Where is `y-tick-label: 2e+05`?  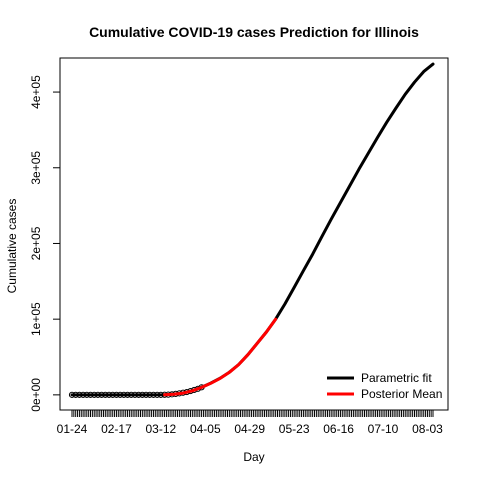
y-tick-label: 2e+05 is located at coordinates (36, 243).